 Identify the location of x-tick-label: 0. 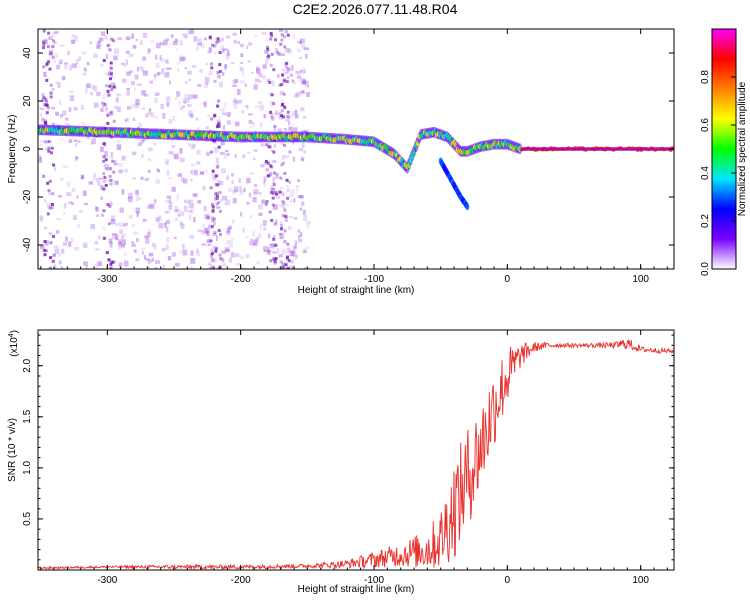
(508, 279).